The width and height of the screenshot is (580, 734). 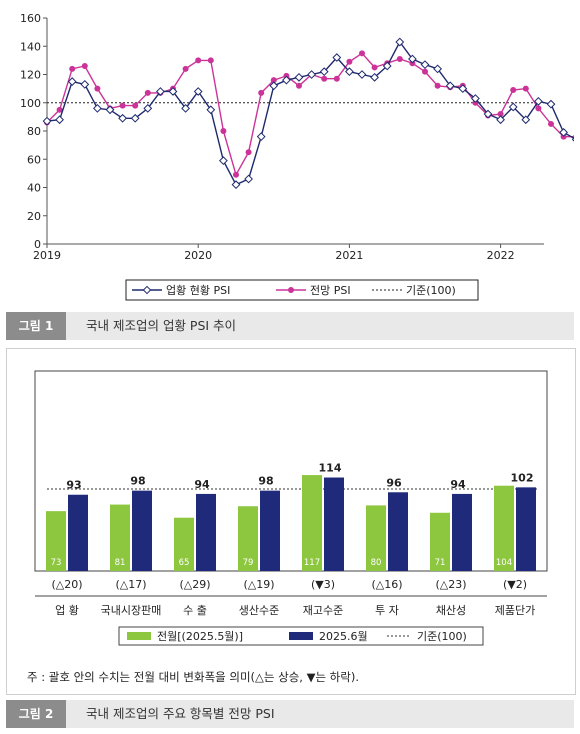 I want to click on change-label: (▼3), so click(x=323, y=584).